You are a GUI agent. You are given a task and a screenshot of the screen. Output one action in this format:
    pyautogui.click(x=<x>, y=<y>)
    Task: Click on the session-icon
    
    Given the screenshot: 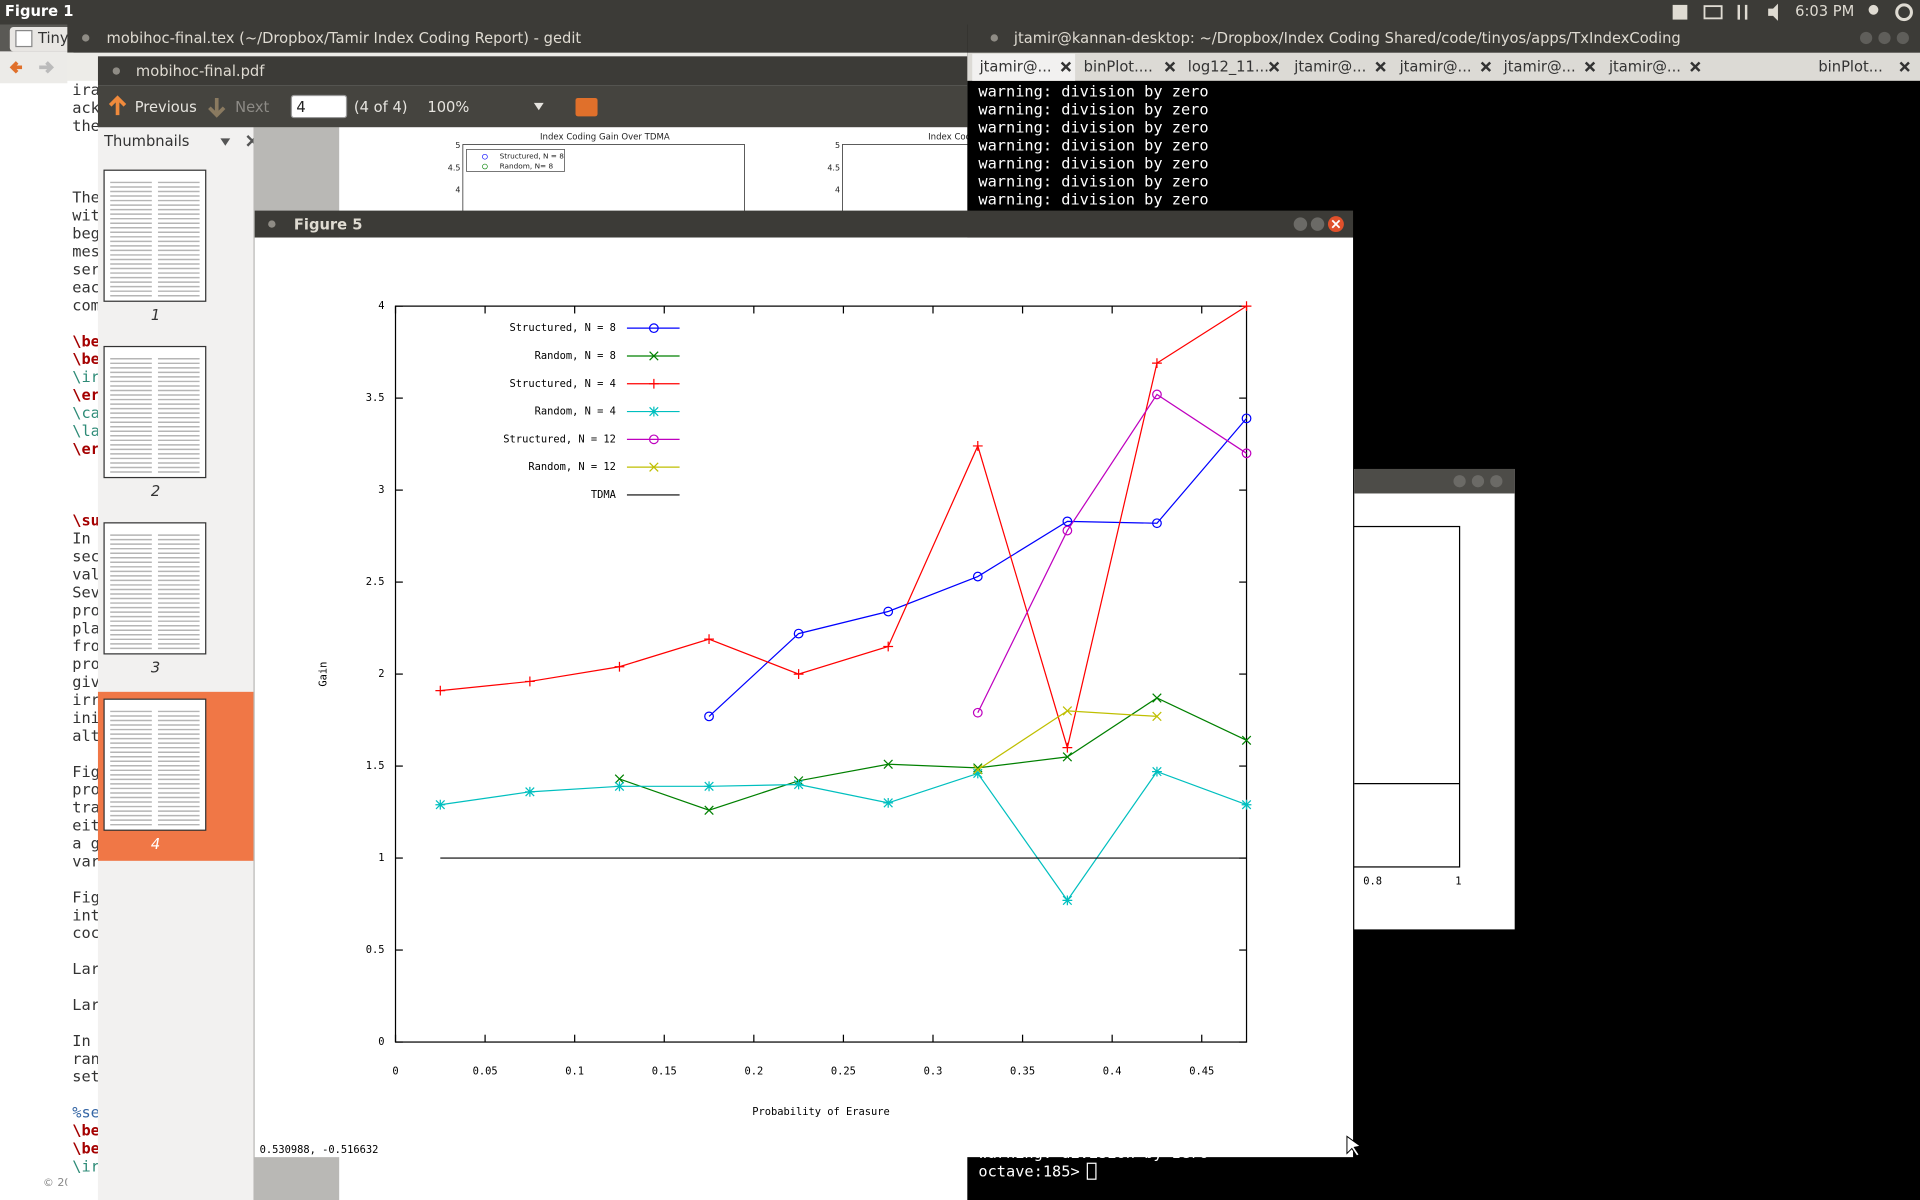 What is the action you would take?
    pyautogui.click(x=1904, y=12)
    